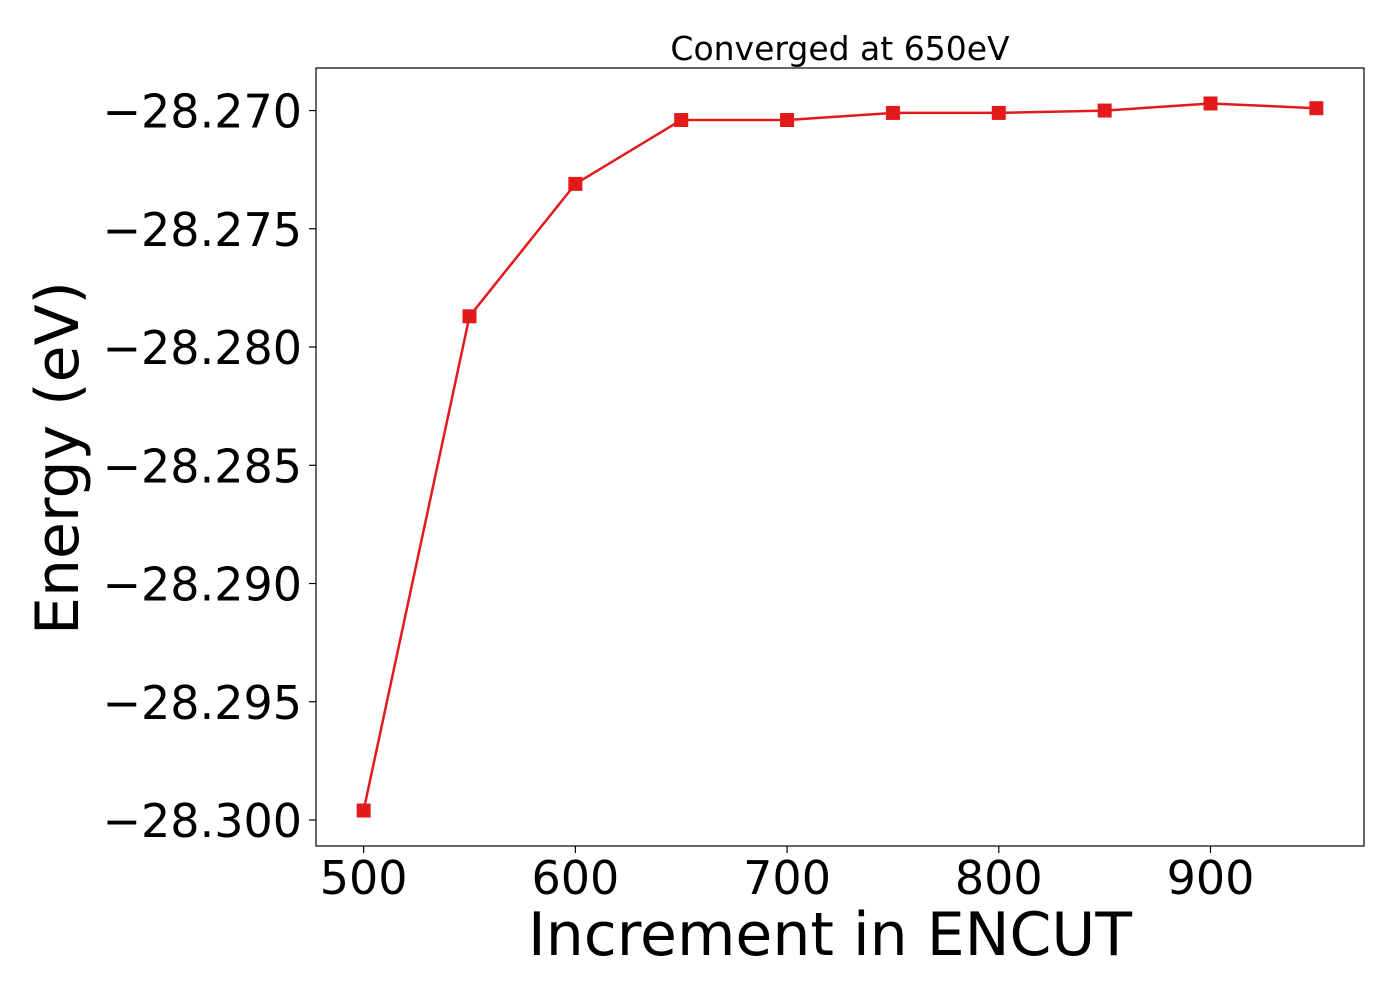 This screenshot has height=1000, width=1400. I want to click on x-axis-ticks: 500 600 700 800 900, so click(787, 875).